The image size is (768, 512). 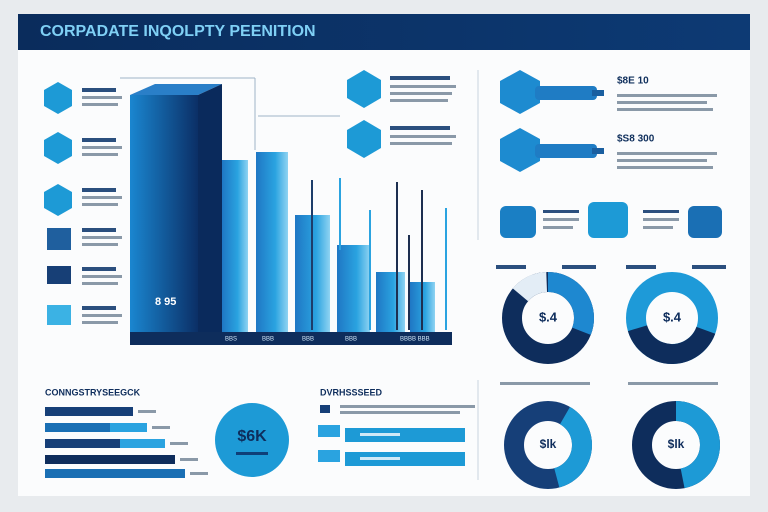 What do you see at coordinates (167, 432) in the screenshot?
I see `bottom-left: CONNGSTRYSEEGCK $6K` at bounding box center [167, 432].